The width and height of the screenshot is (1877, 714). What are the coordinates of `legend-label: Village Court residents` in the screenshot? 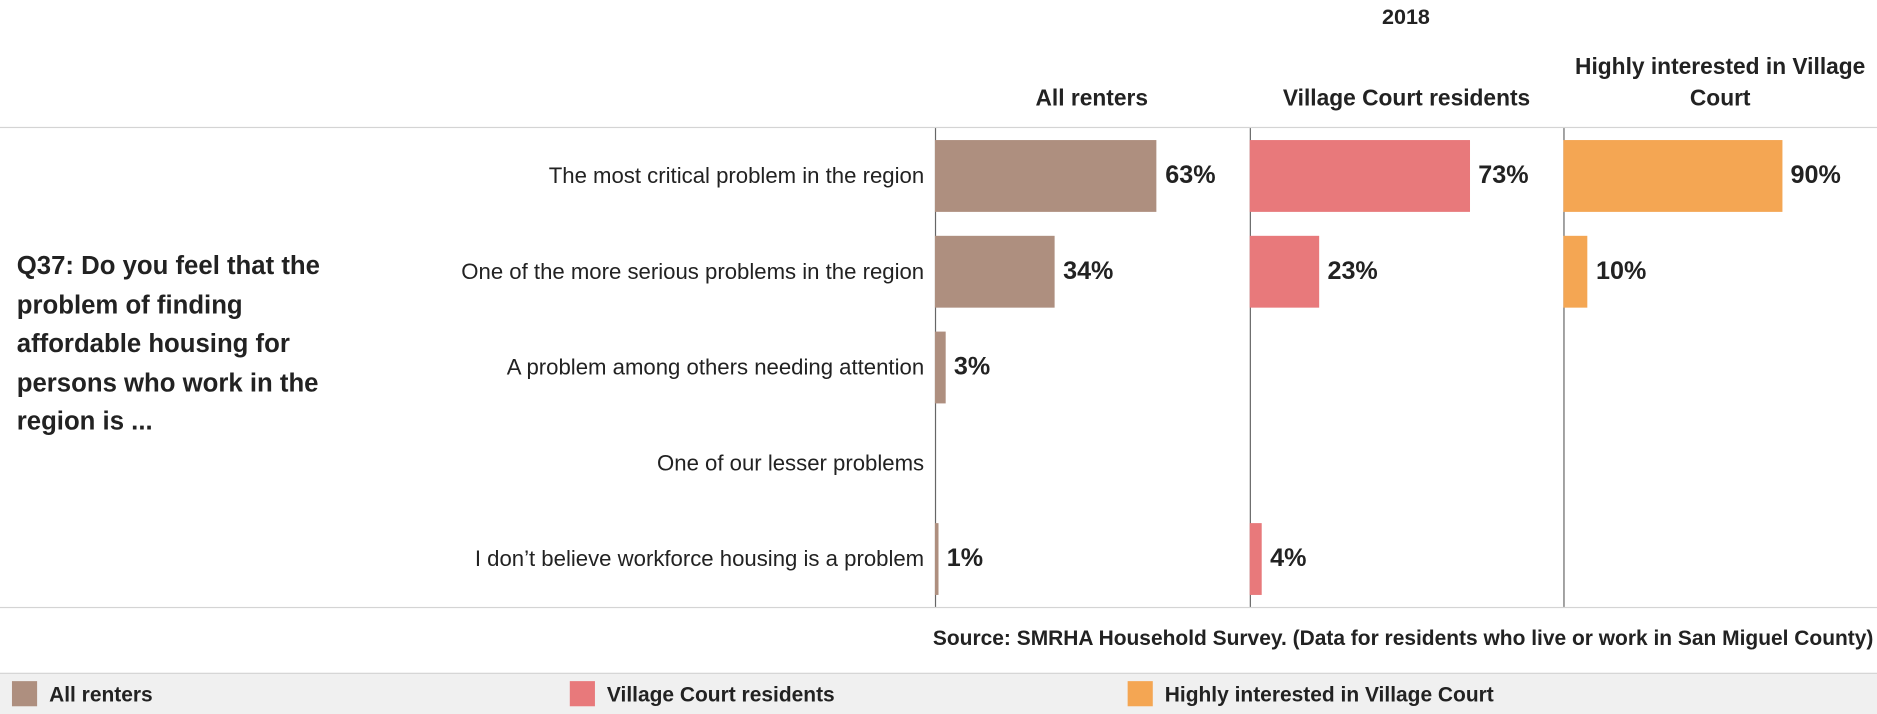 It's located at (720, 694).